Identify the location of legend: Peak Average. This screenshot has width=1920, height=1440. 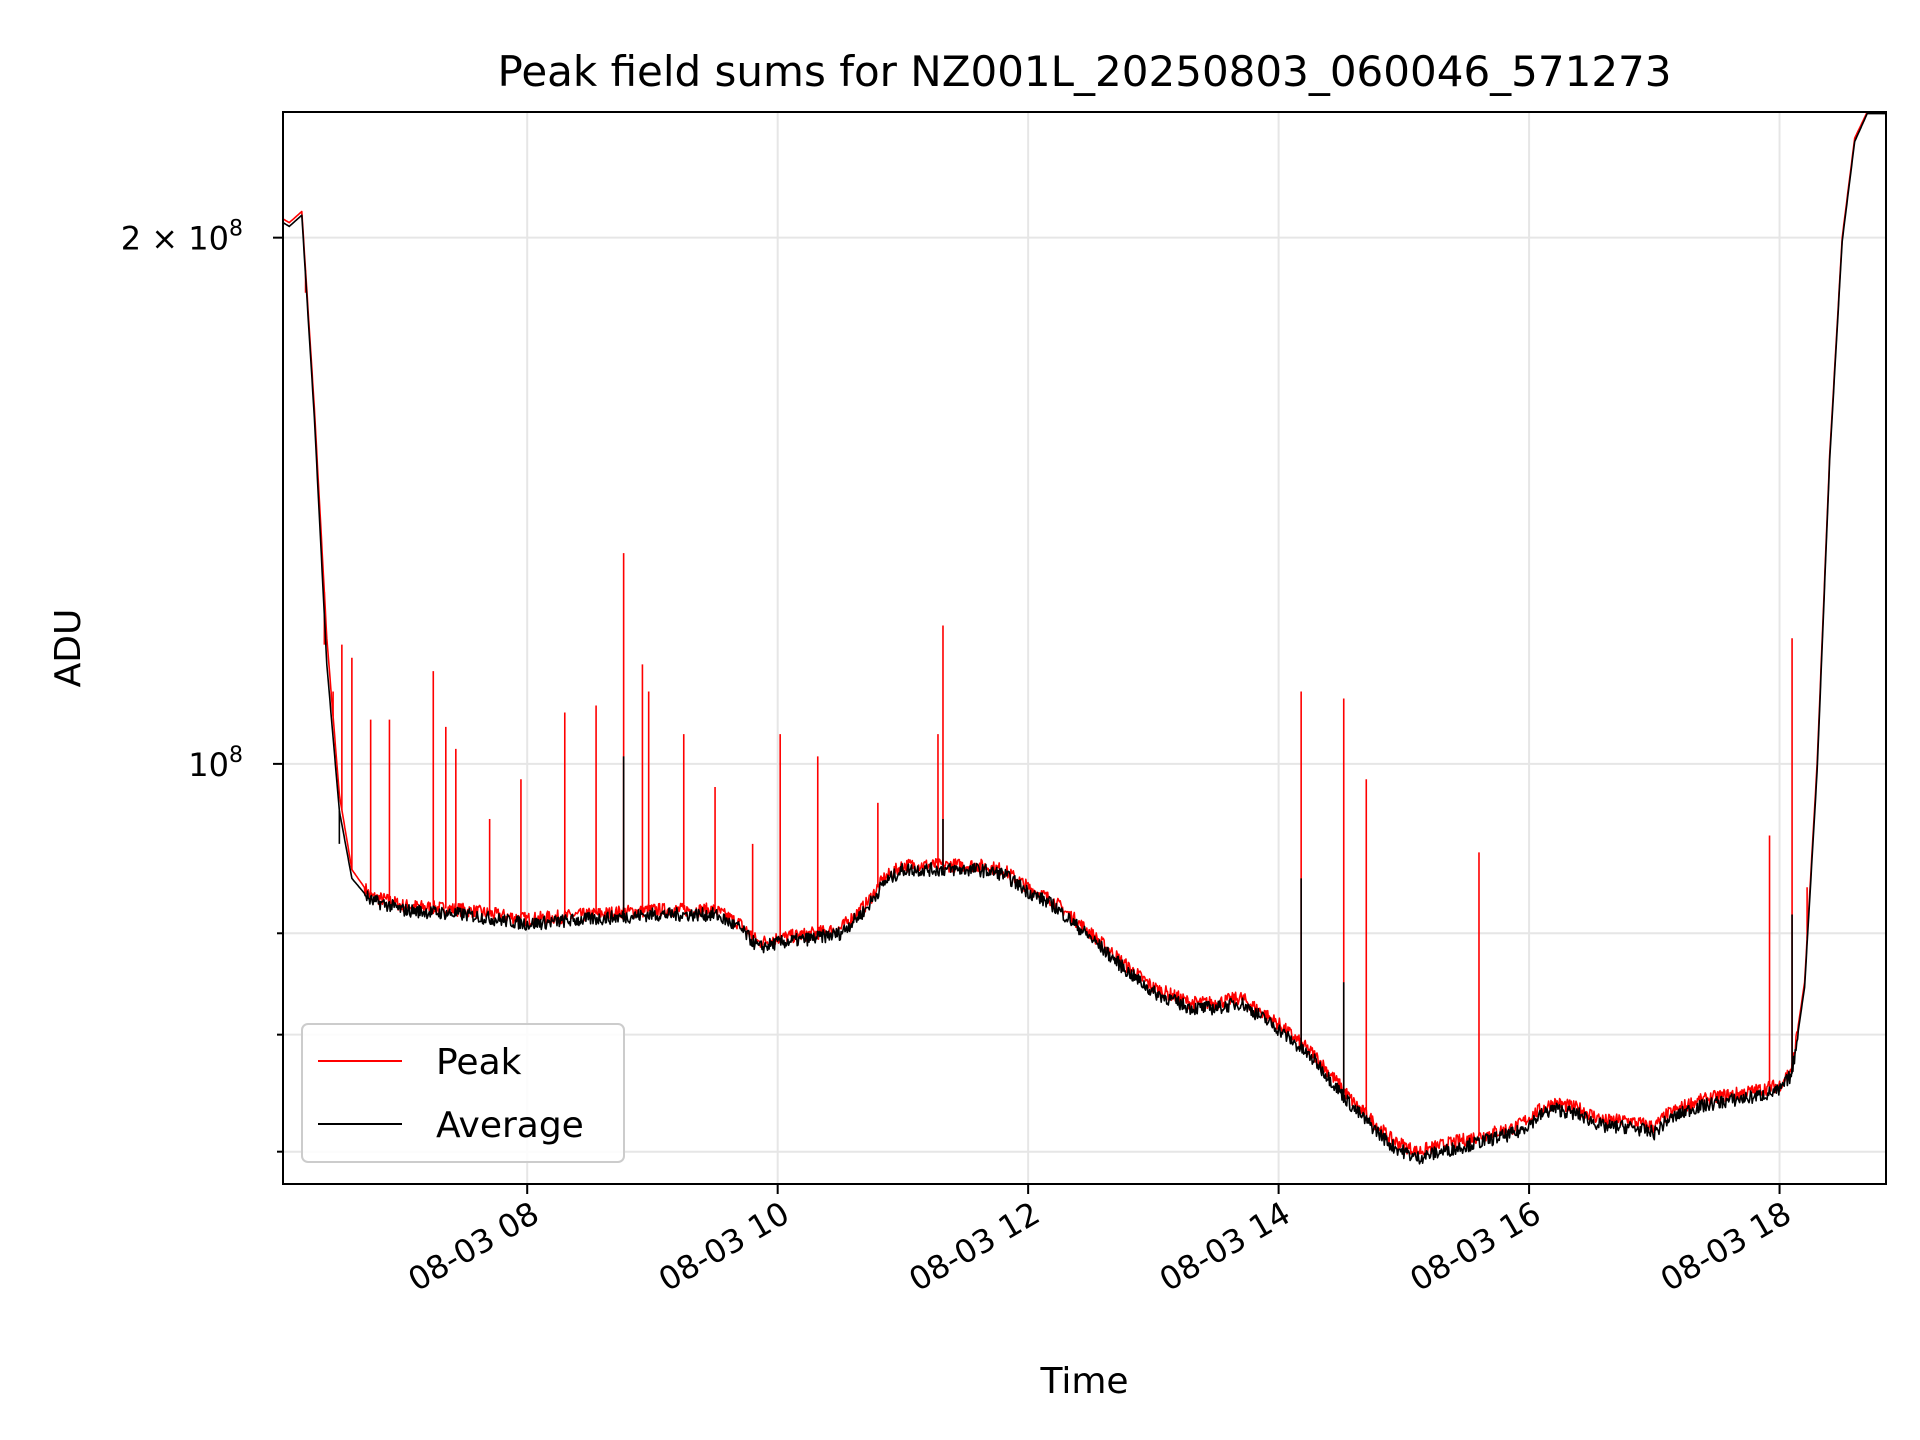
(463, 1093).